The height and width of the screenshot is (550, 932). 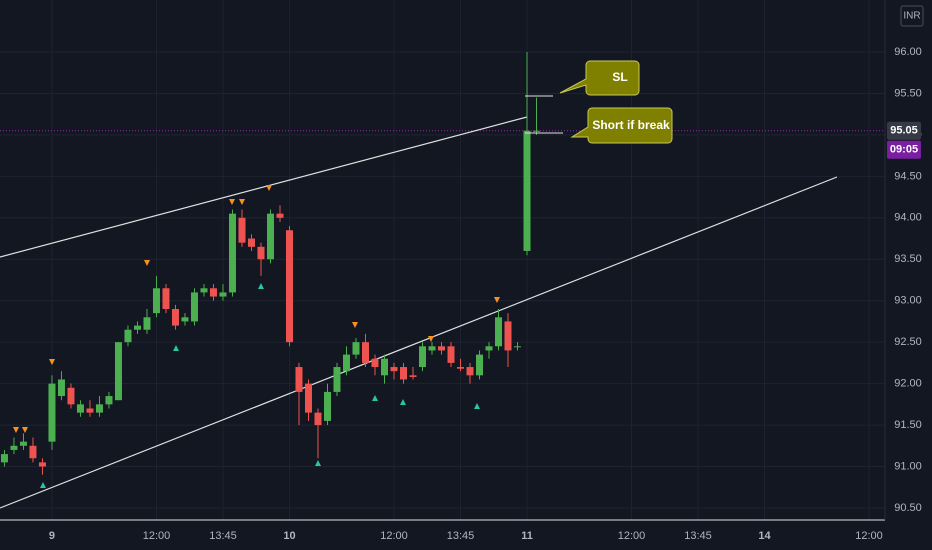 I want to click on y-tick-label: 96.00, so click(x=908, y=52).